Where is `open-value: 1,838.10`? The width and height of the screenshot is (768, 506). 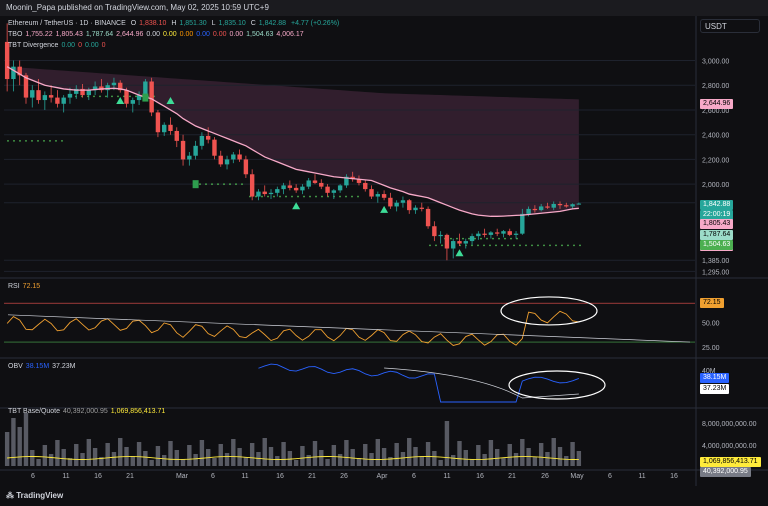 open-value: 1,838.10 is located at coordinates (153, 23).